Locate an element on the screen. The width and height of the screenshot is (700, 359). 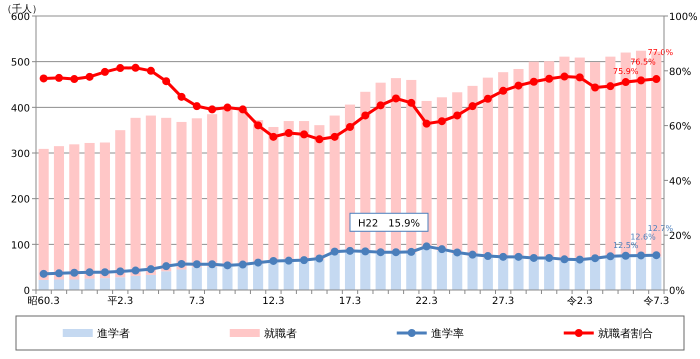
x-tick-label: 令2.3 is located at coordinates (579, 301).